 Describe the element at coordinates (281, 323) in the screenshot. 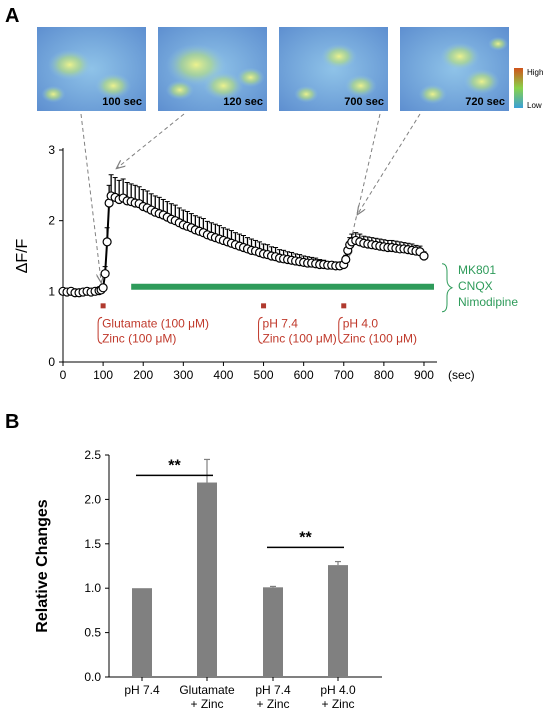

I see `treatment-label: pH 7.4` at that location.